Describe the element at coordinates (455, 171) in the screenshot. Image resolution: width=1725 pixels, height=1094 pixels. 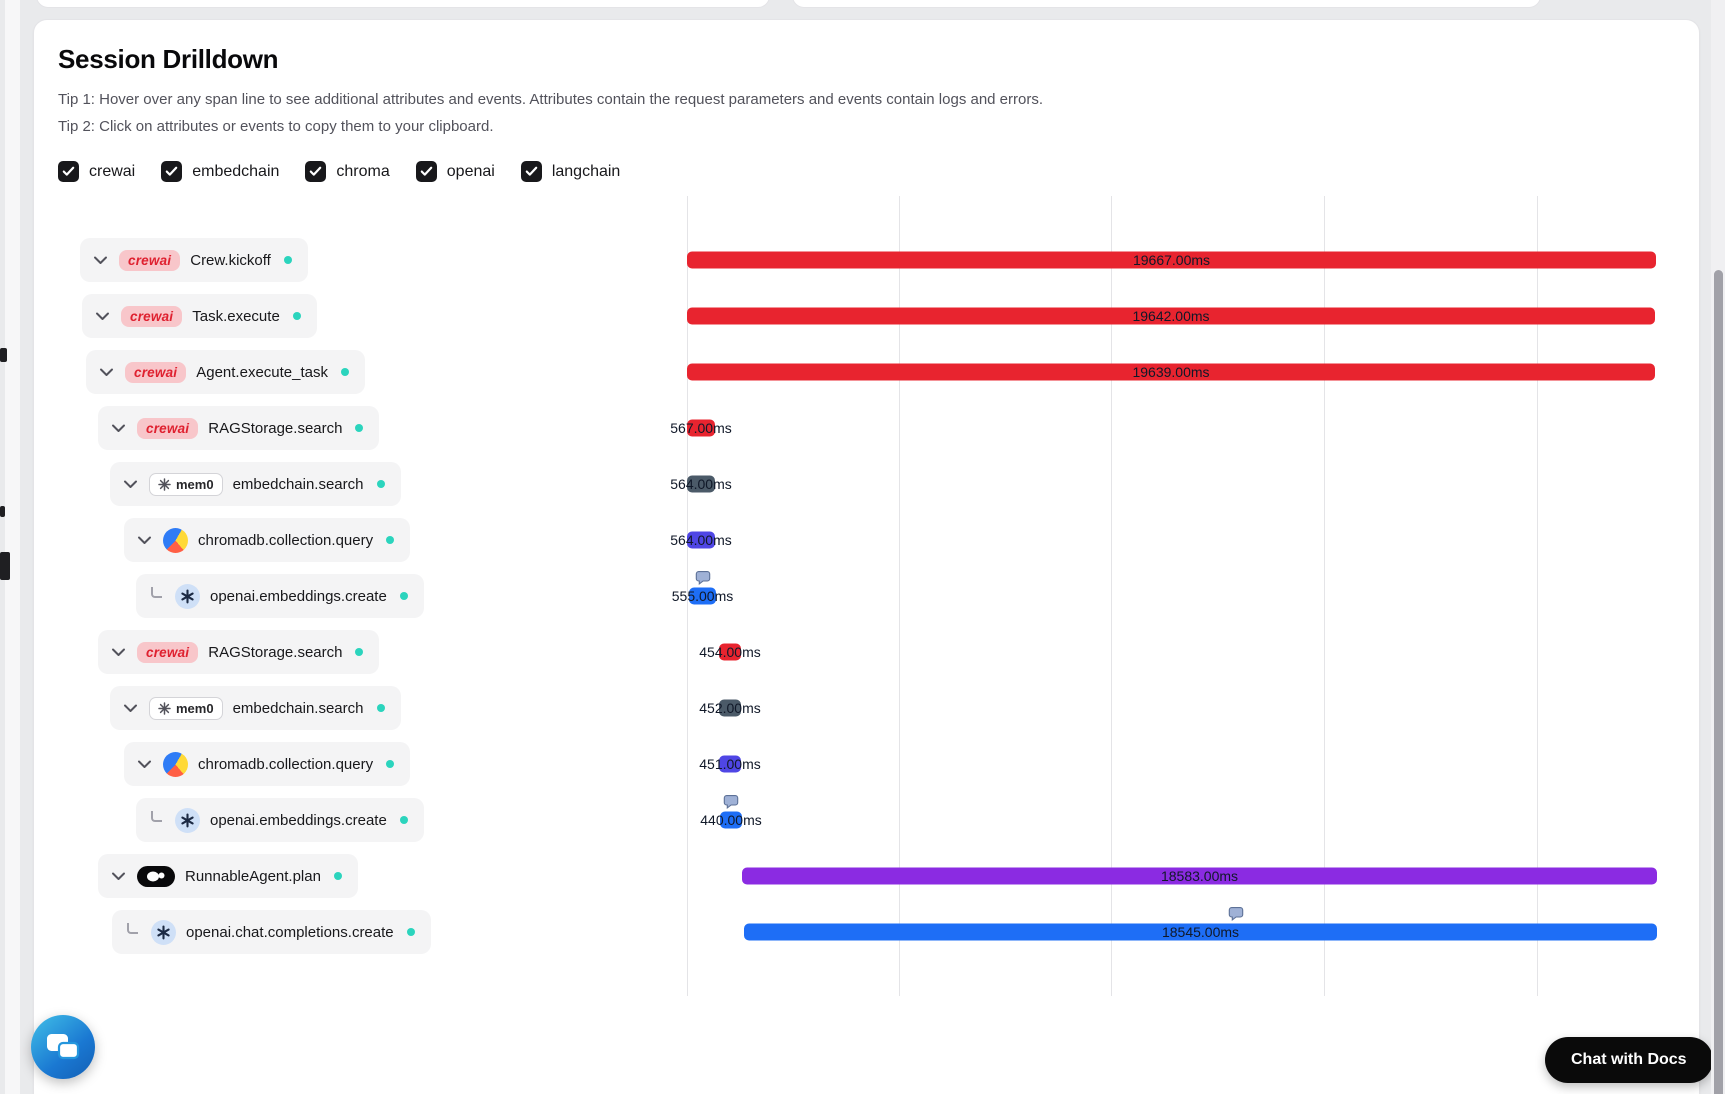
I see `filter-openai: openai` at that location.